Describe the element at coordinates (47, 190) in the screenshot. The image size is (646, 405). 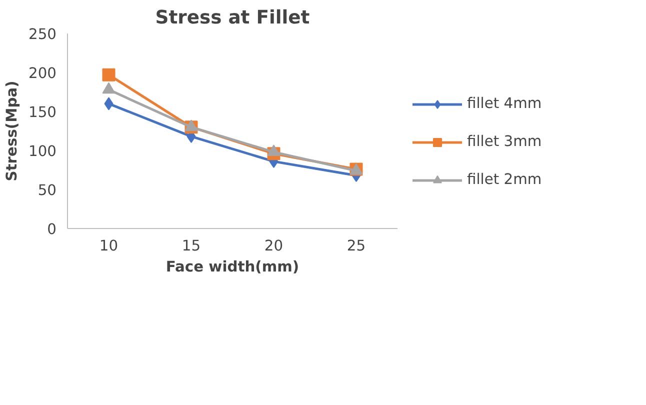
I see `y-tick-label: 50` at that location.